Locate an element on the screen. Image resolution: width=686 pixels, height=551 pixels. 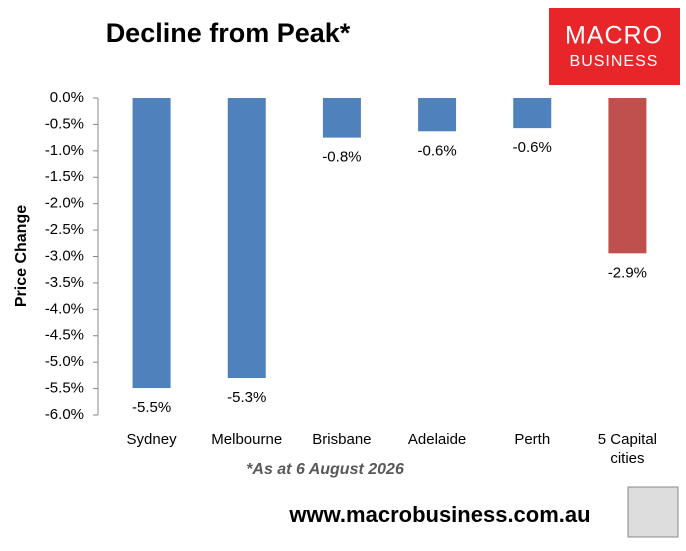
value-label: -2.9% is located at coordinates (627, 272).